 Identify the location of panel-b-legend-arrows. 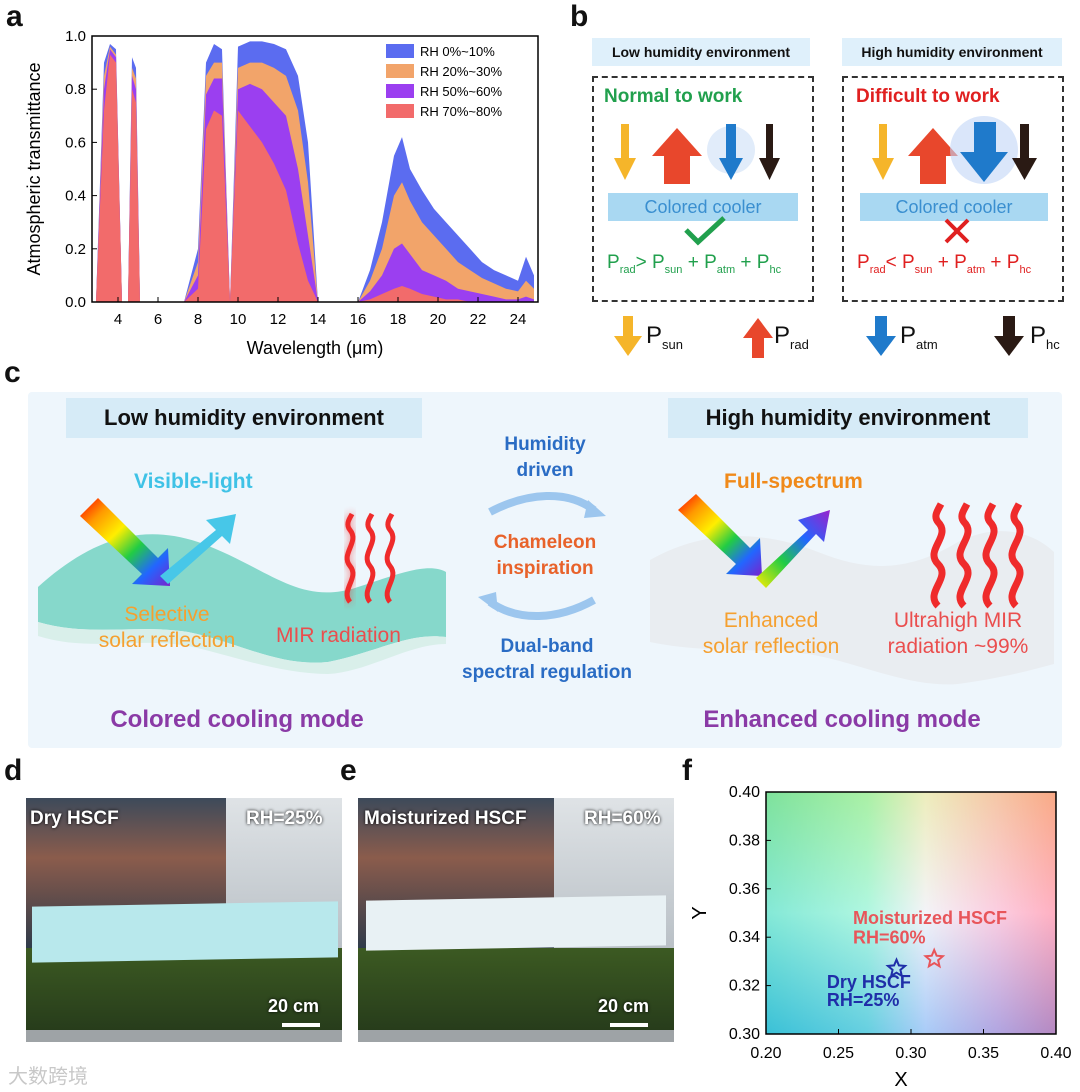
(819, 337).